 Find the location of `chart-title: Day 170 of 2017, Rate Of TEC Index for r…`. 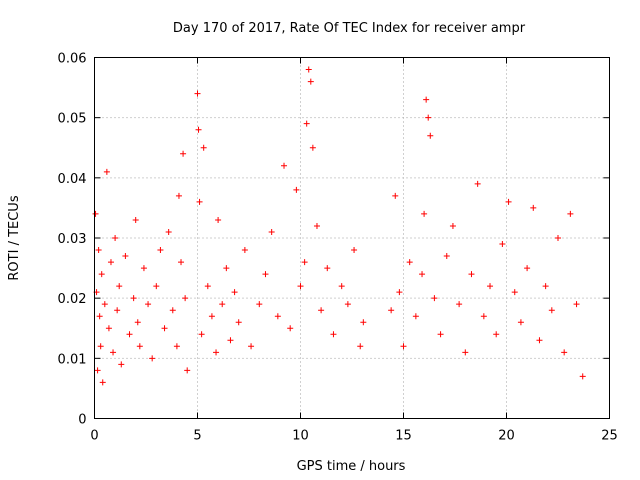

chart-title: Day 170 of 2017, Rate Of TEC Index for r… is located at coordinates (349, 28).